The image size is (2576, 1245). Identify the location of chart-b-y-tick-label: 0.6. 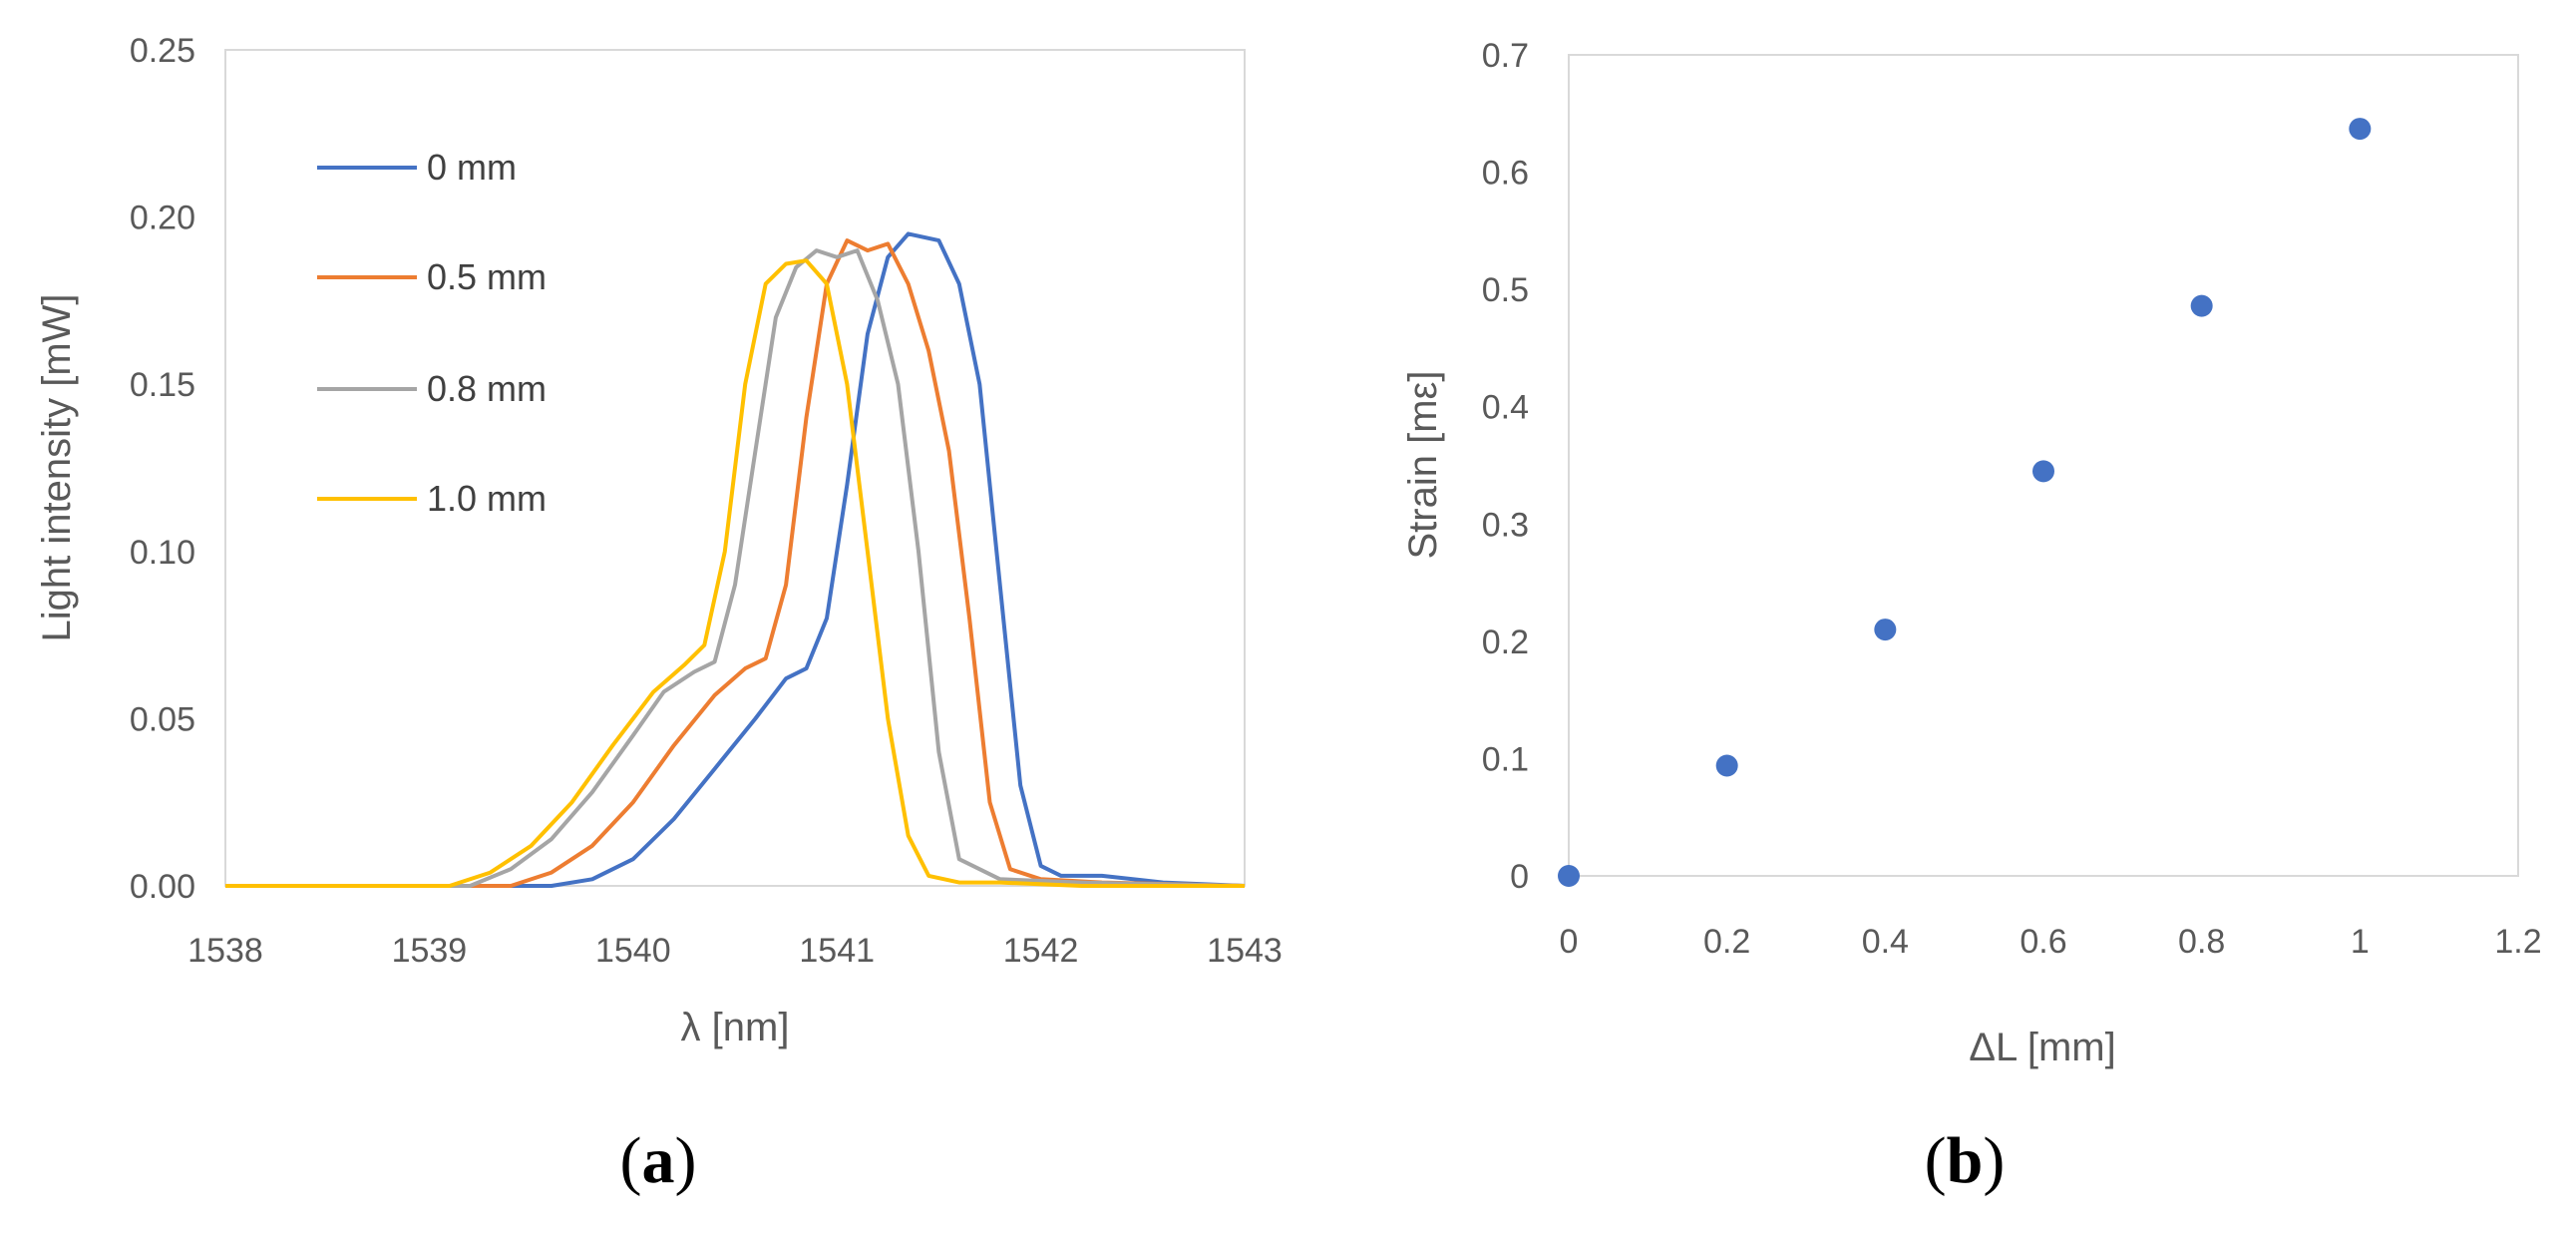
(1505, 174).